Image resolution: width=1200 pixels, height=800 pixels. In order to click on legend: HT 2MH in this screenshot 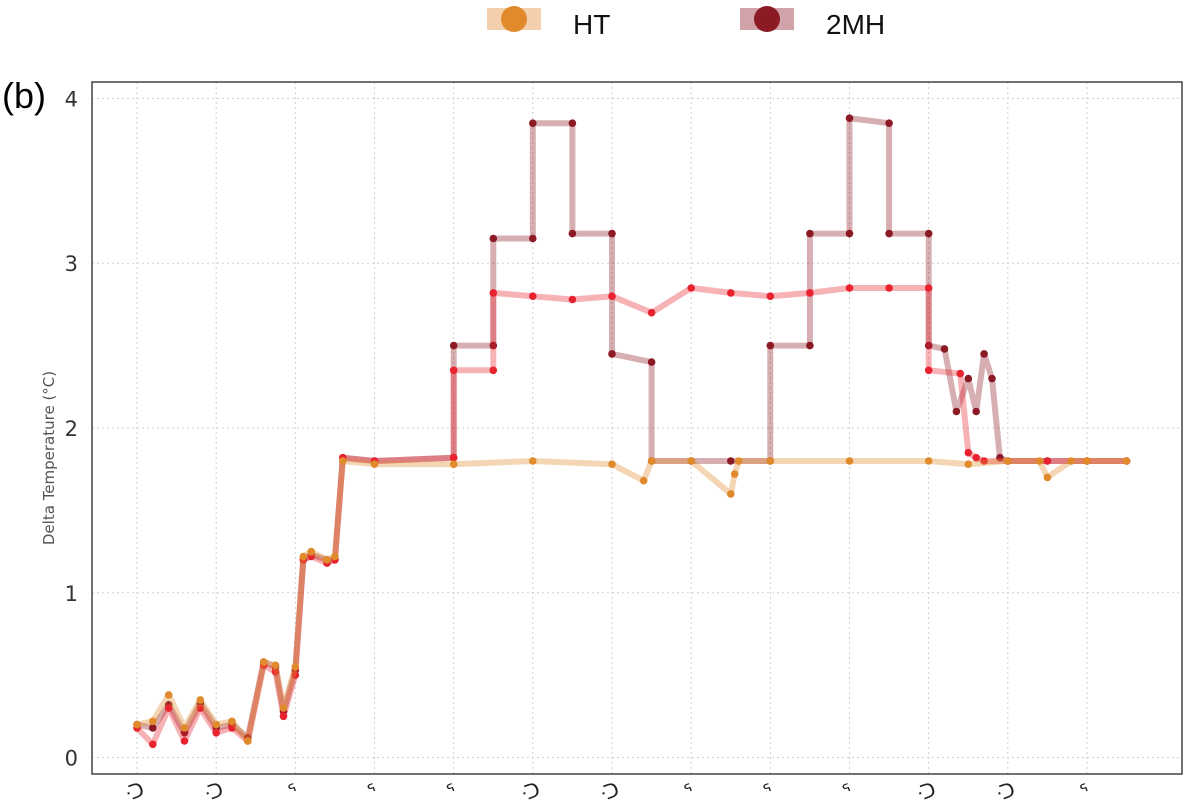, I will do `click(686, 23)`.